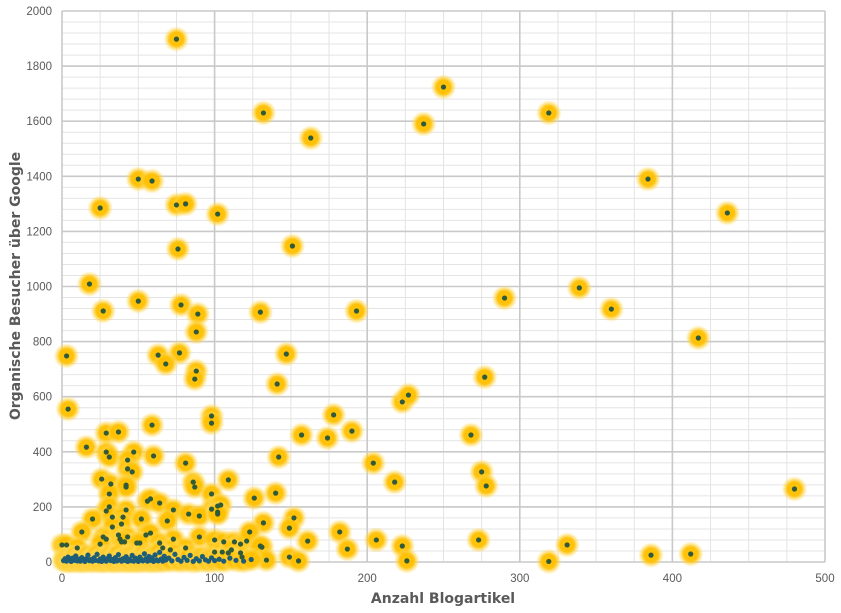 The width and height of the screenshot is (841, 613). What do you see at coordinates (39, 122) in the screenshot?
I see `y-tick-label: 1600` at bounding box center [39, 122].